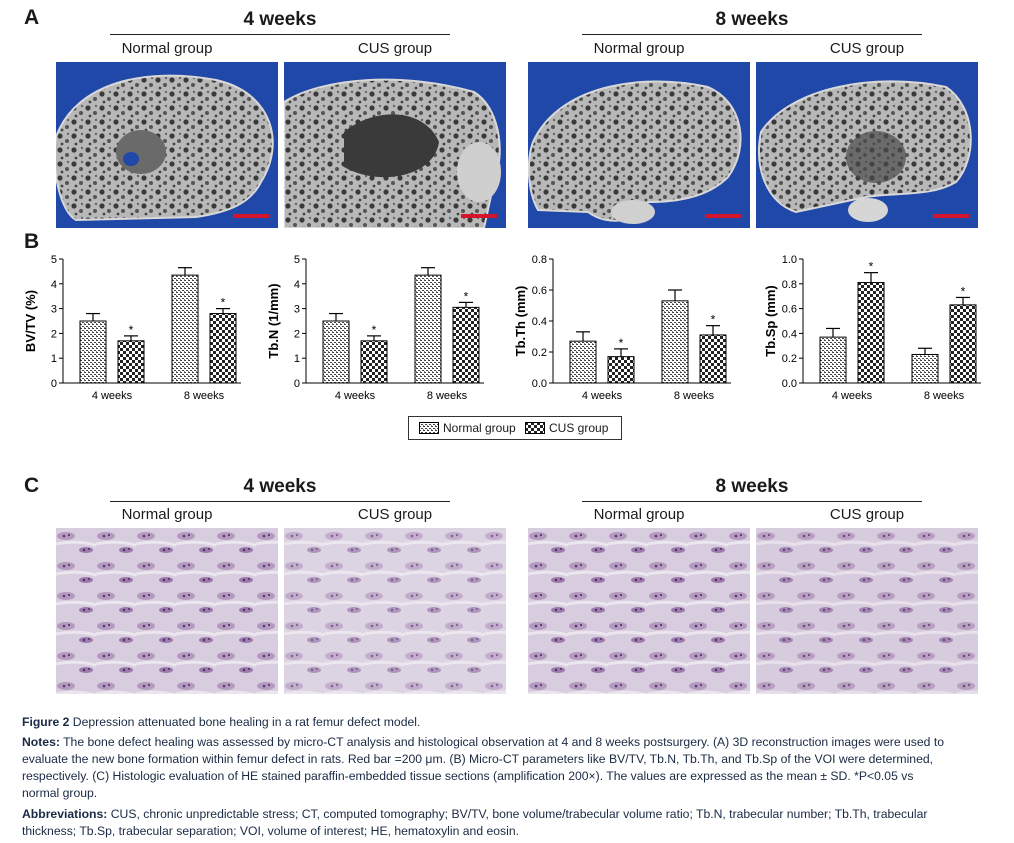 This screenshot has height=843, width=1014. What do you see at coordinates (789, 384) in the screenshot?
I see `chart-tbsp-y-tick-label: 0.0` at bounding box center [789, 384].